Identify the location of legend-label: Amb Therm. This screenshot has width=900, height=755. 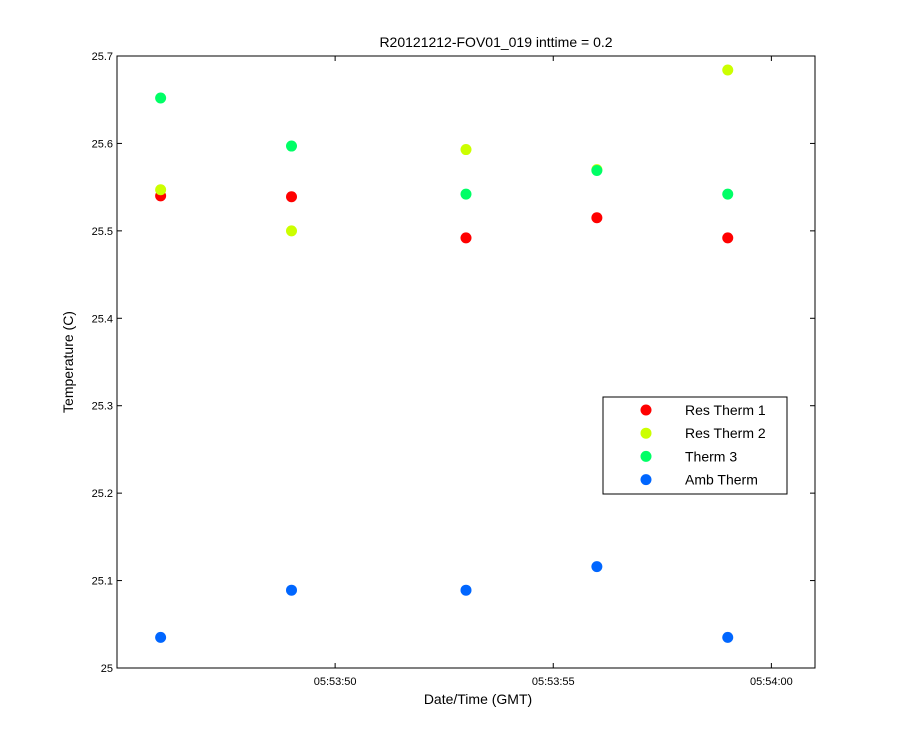
(721, 480).